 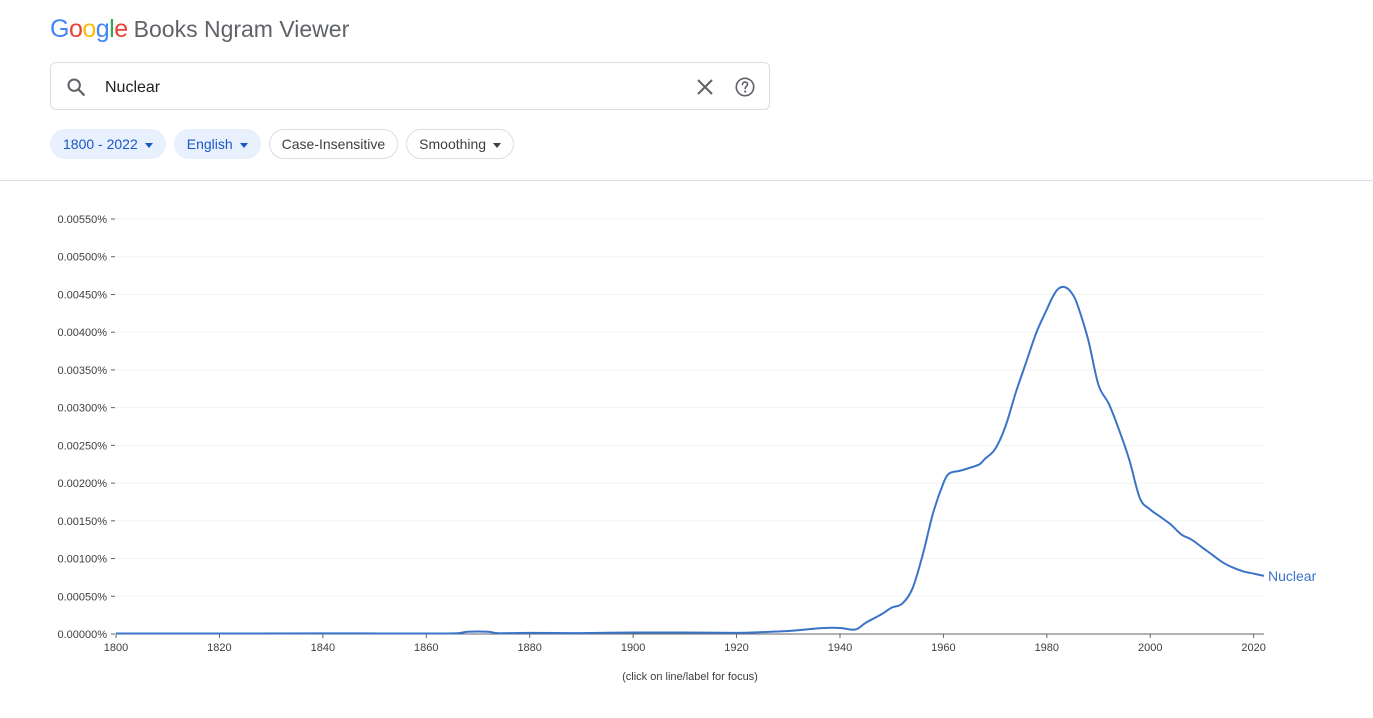 I want to click on smoothing-dropdown: Smoothing, so click(x=460, y=144).